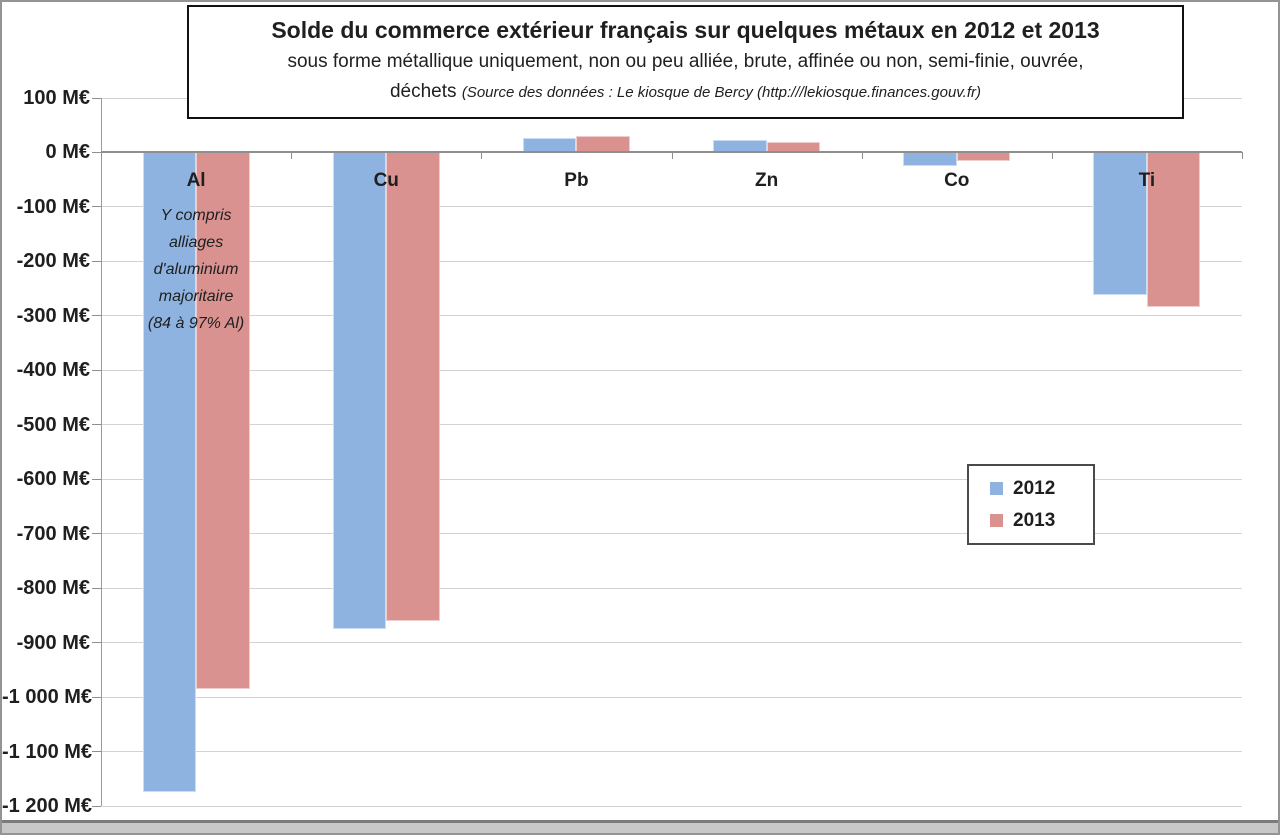 This screenshot has height=835, width=1280. I want to click on bar-2013-ti, so click(1173, 229).